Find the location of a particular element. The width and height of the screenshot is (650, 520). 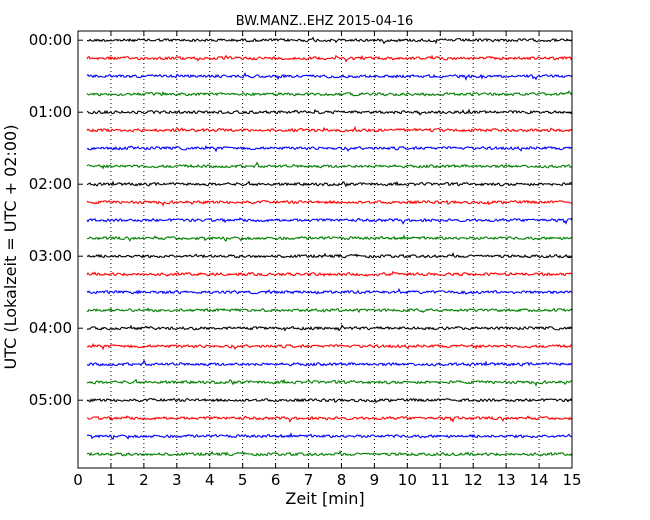

y-tick-label: 01:00 is located at coordinates (50, 112).